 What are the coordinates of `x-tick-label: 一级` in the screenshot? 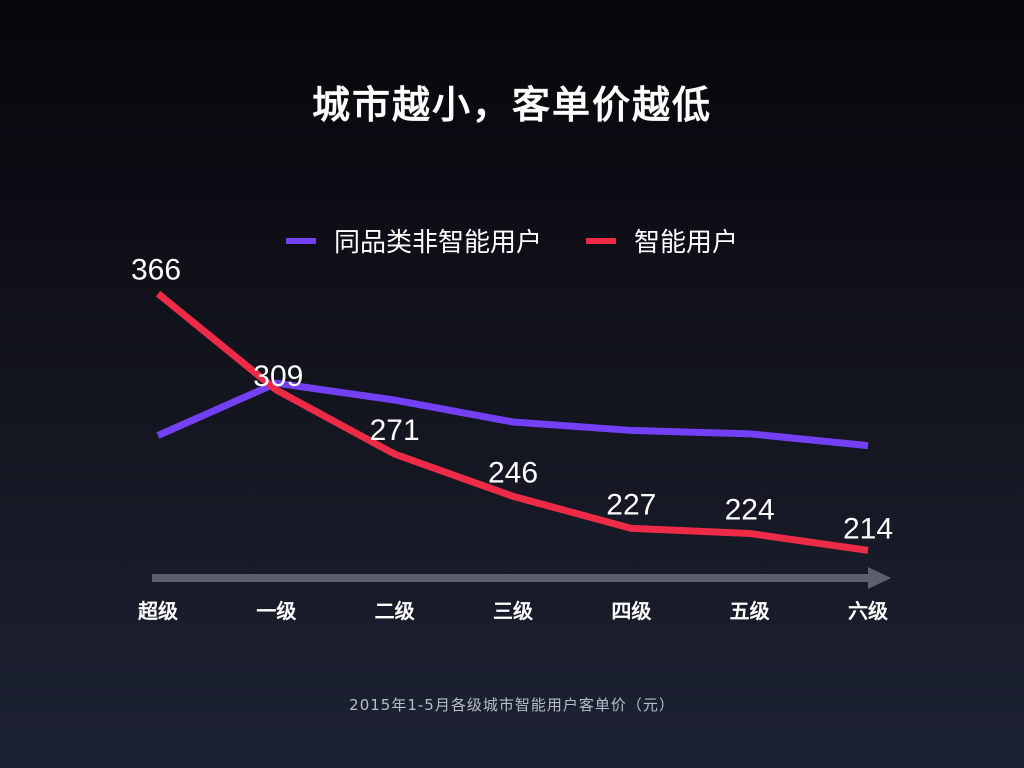 It's located at (276, 611).